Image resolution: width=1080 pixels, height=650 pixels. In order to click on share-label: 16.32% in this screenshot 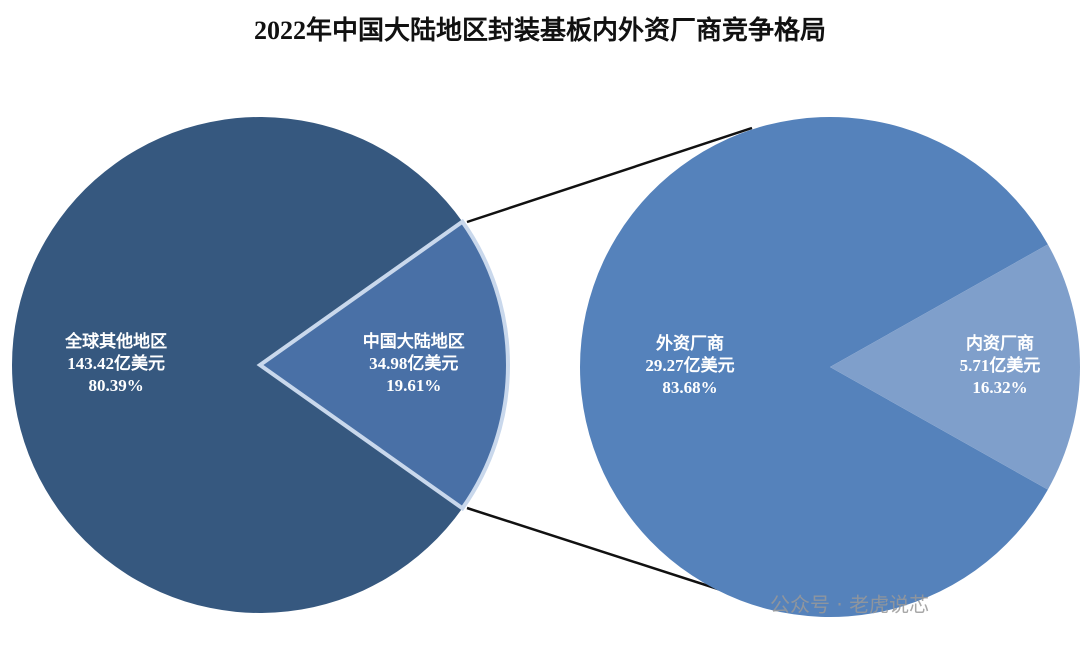, I will do `click(999, 387)`.